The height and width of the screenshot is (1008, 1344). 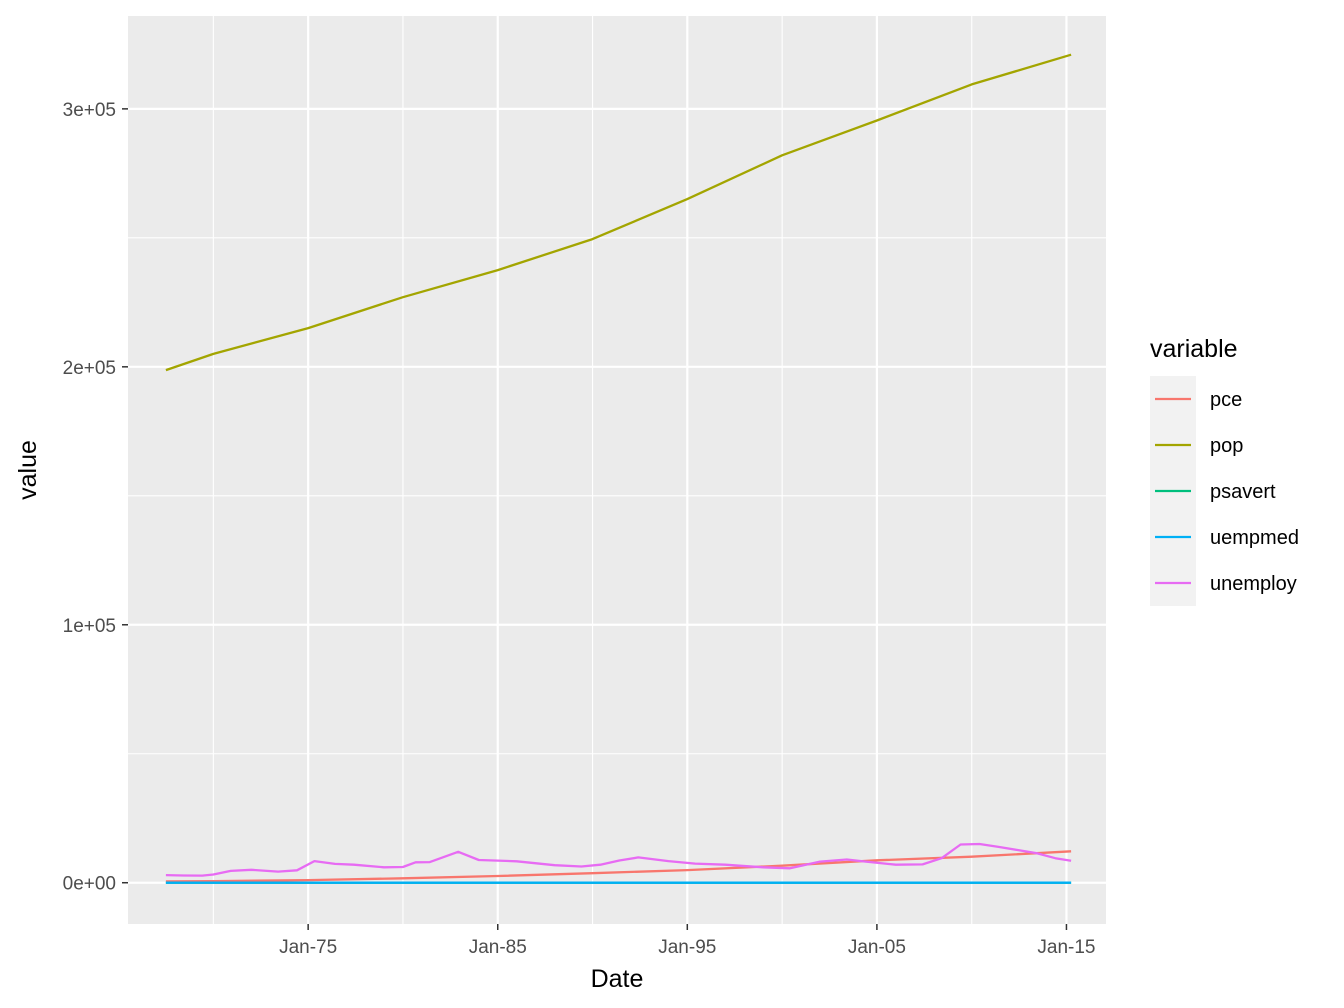 What do you see at coordinates (617, 979) in the screenshot?
I see `x-axis-title: Date` at bounding box center [617, 979].